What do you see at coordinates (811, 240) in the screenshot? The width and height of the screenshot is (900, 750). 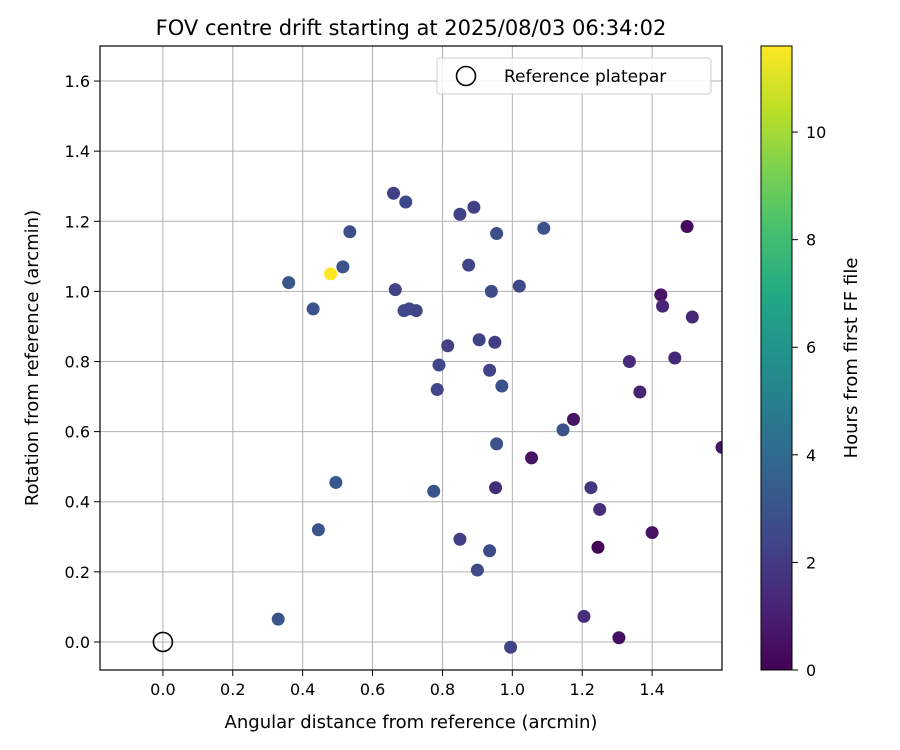 I see `colorbar-tick-label: 8` at bounding box center [811, 240].